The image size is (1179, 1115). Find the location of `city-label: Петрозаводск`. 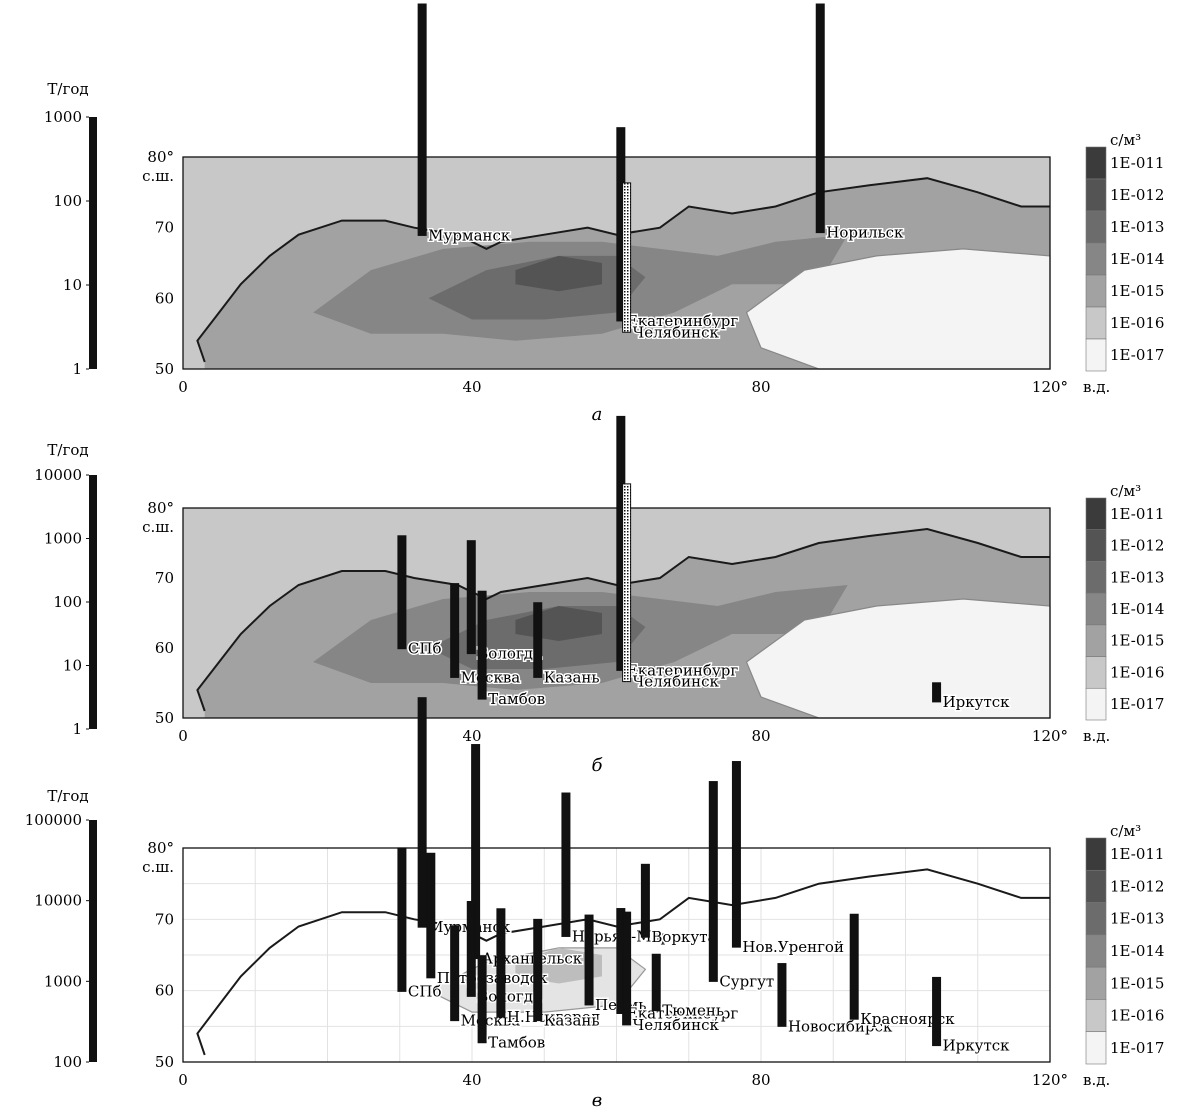

city-label: Петрозаводск is located at coordinates (492, 978).